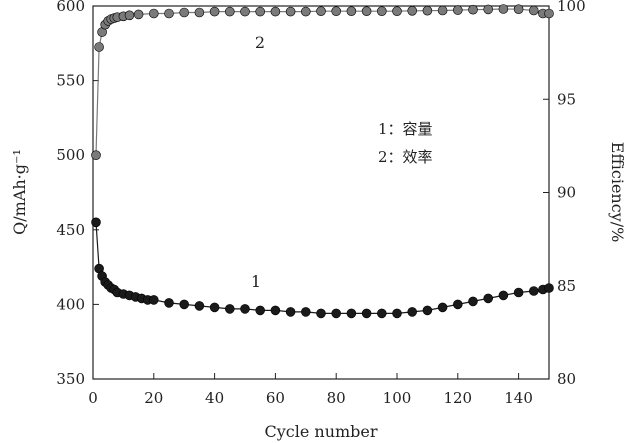  Describe the element at coordinates (310, 390) in the screenshot. I see `x-axis-ticks: 0 20 40 60 80 100 120 140` at that location.